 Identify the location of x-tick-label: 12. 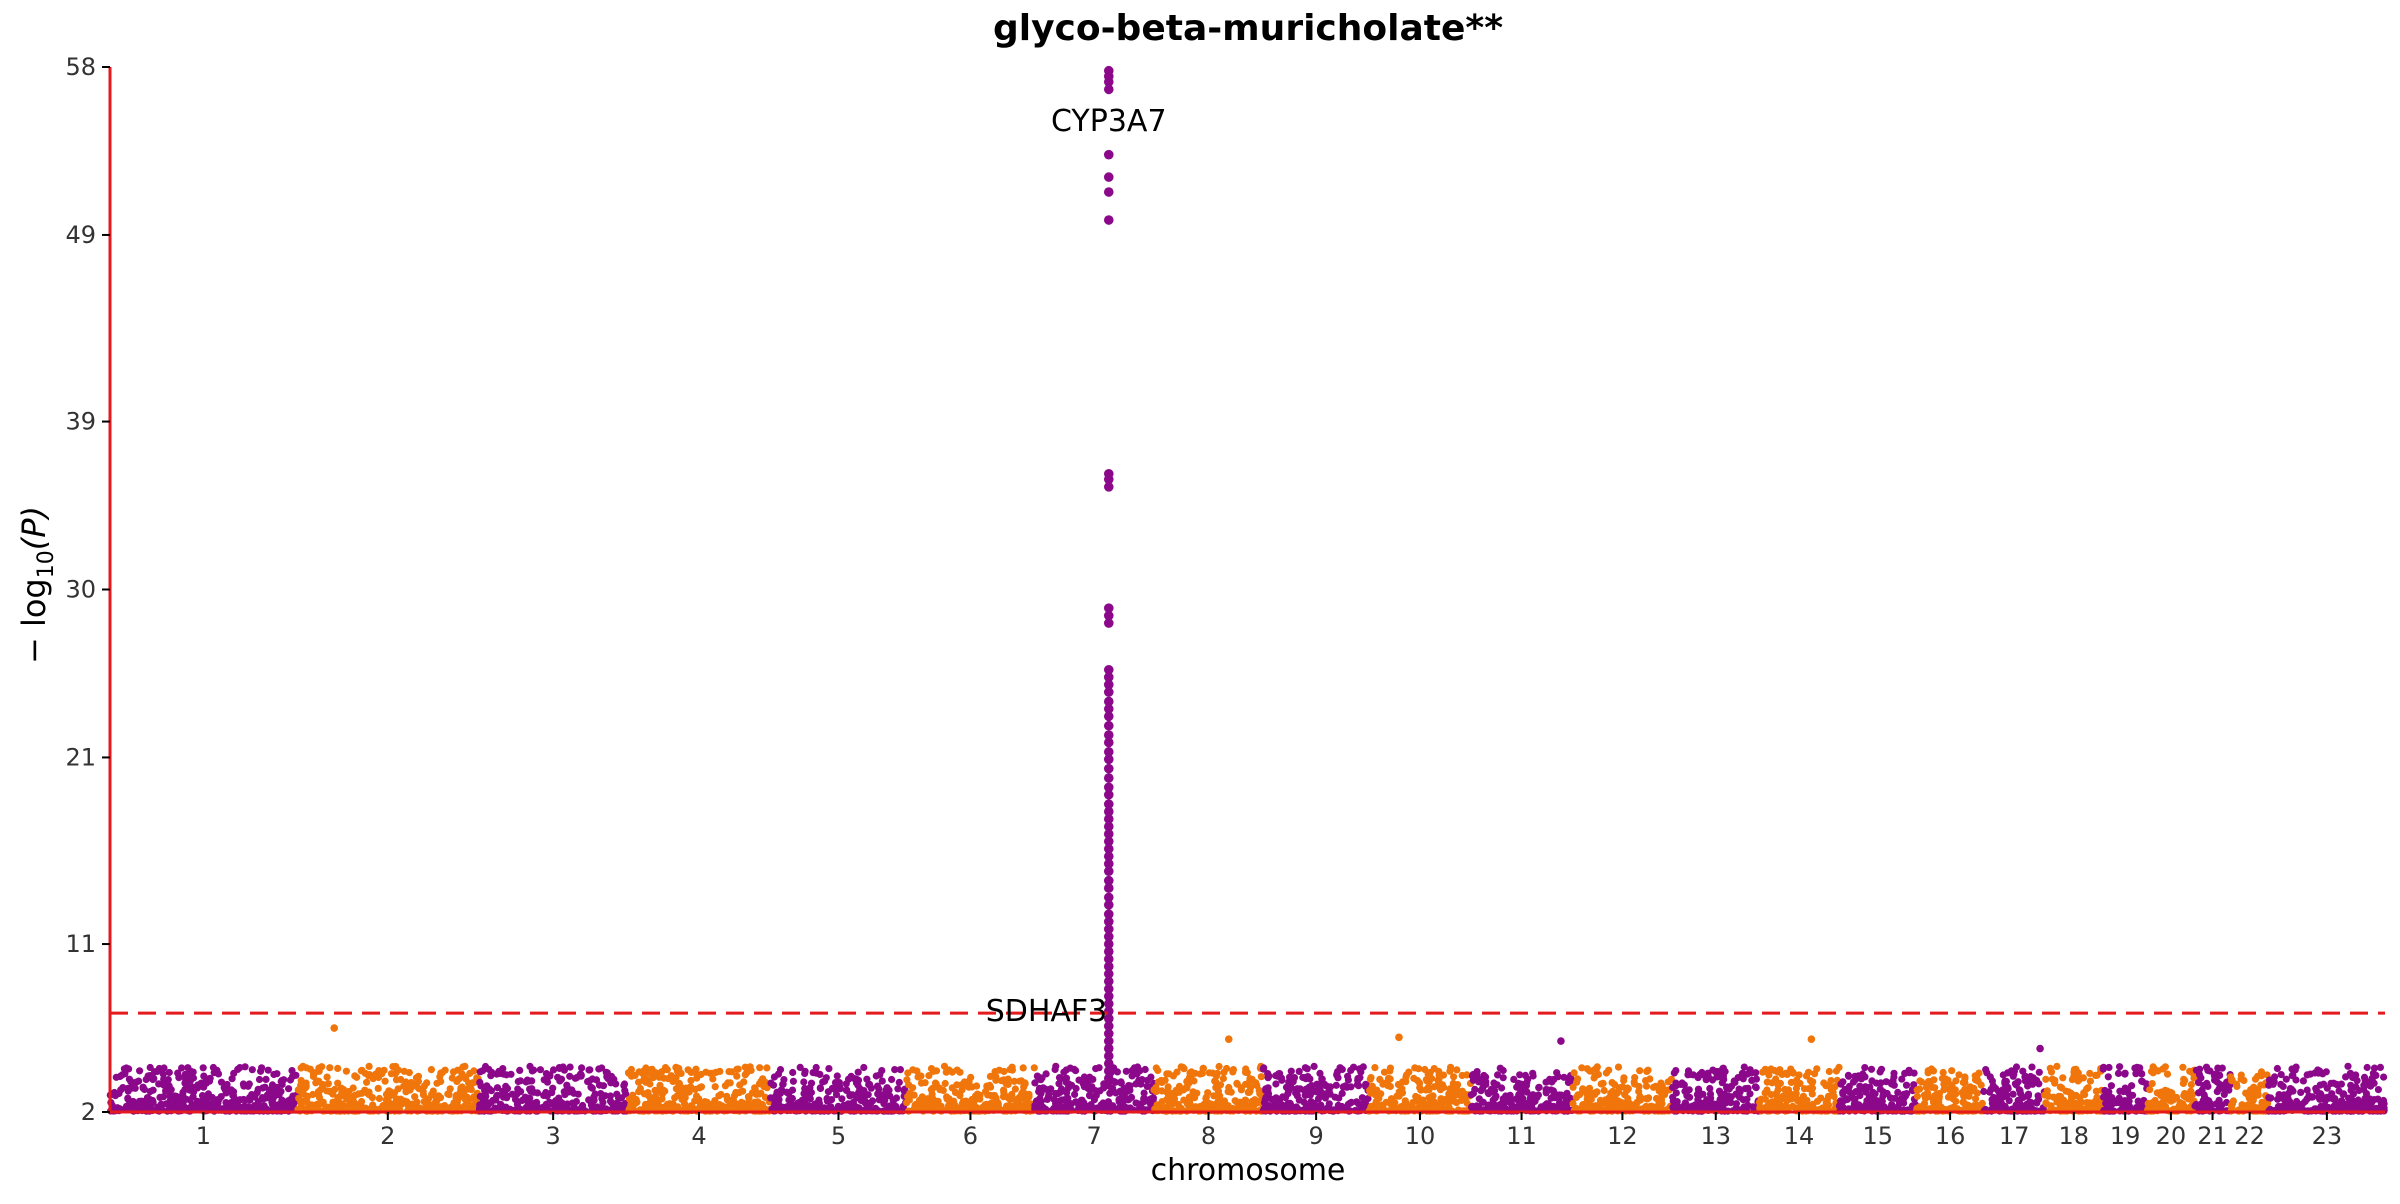
(1622, 1136).